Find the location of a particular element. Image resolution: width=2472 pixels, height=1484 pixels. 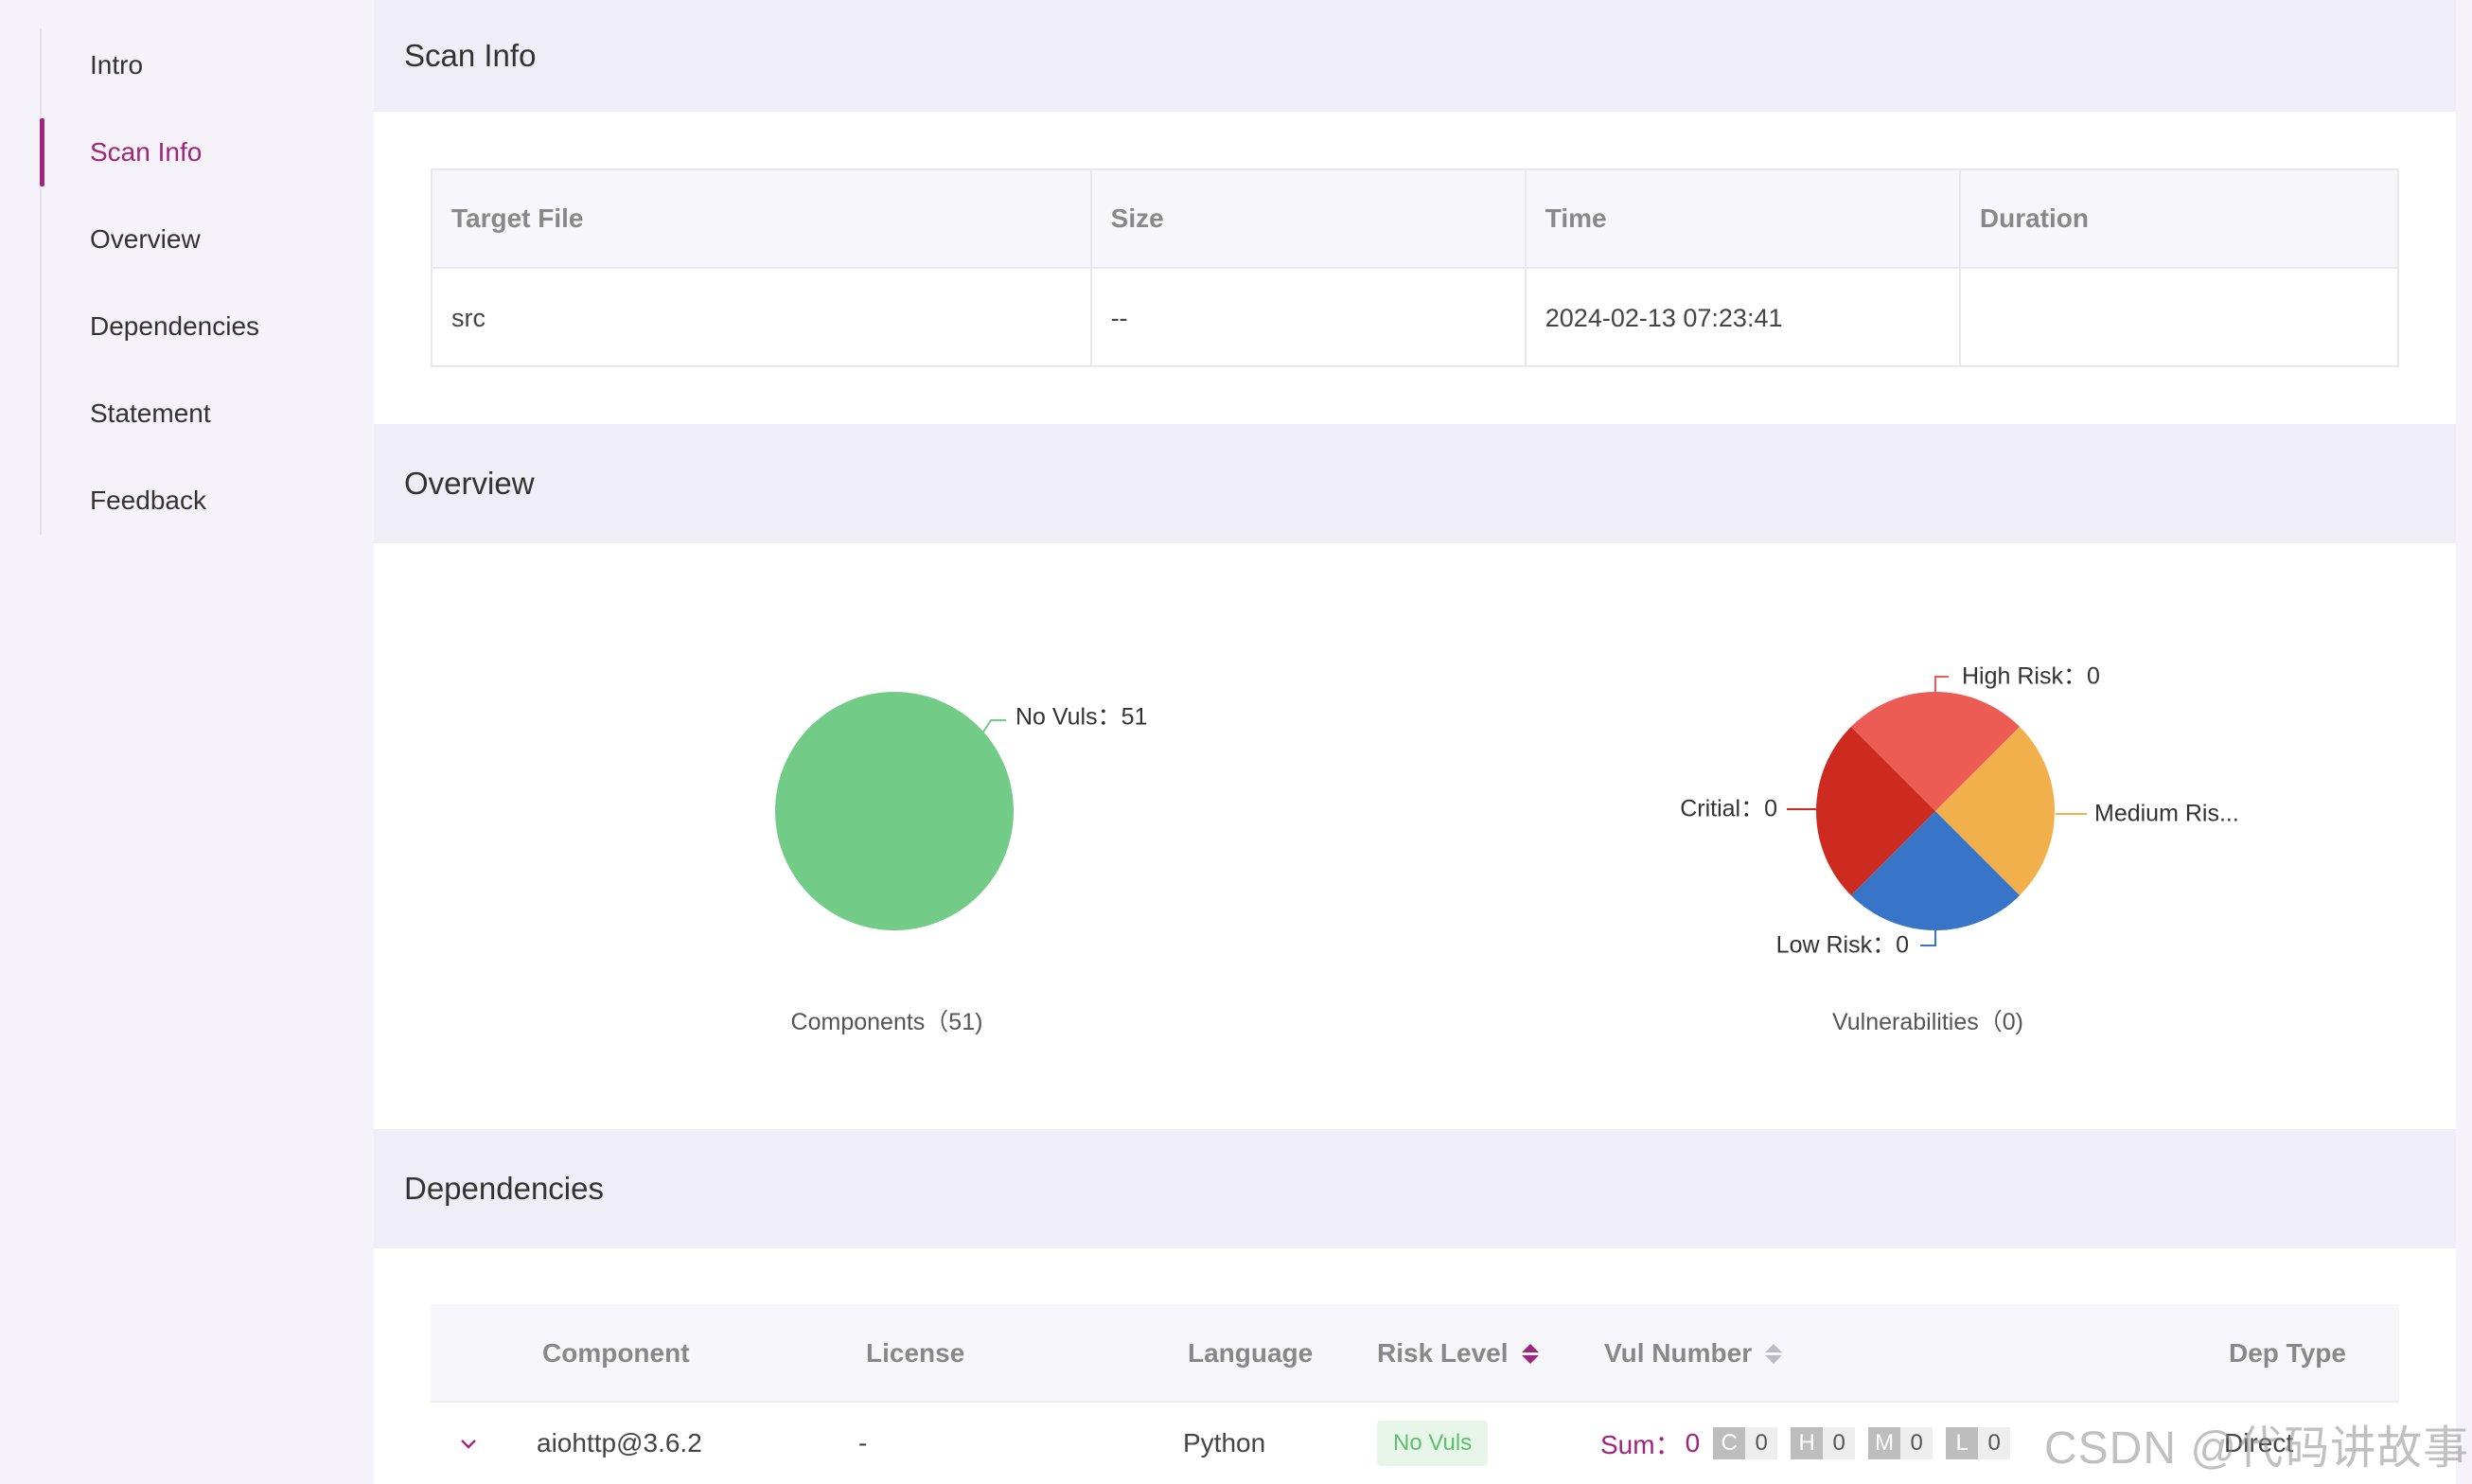

risk-badge: No Vuls is located at coordinates (1433, 1443).